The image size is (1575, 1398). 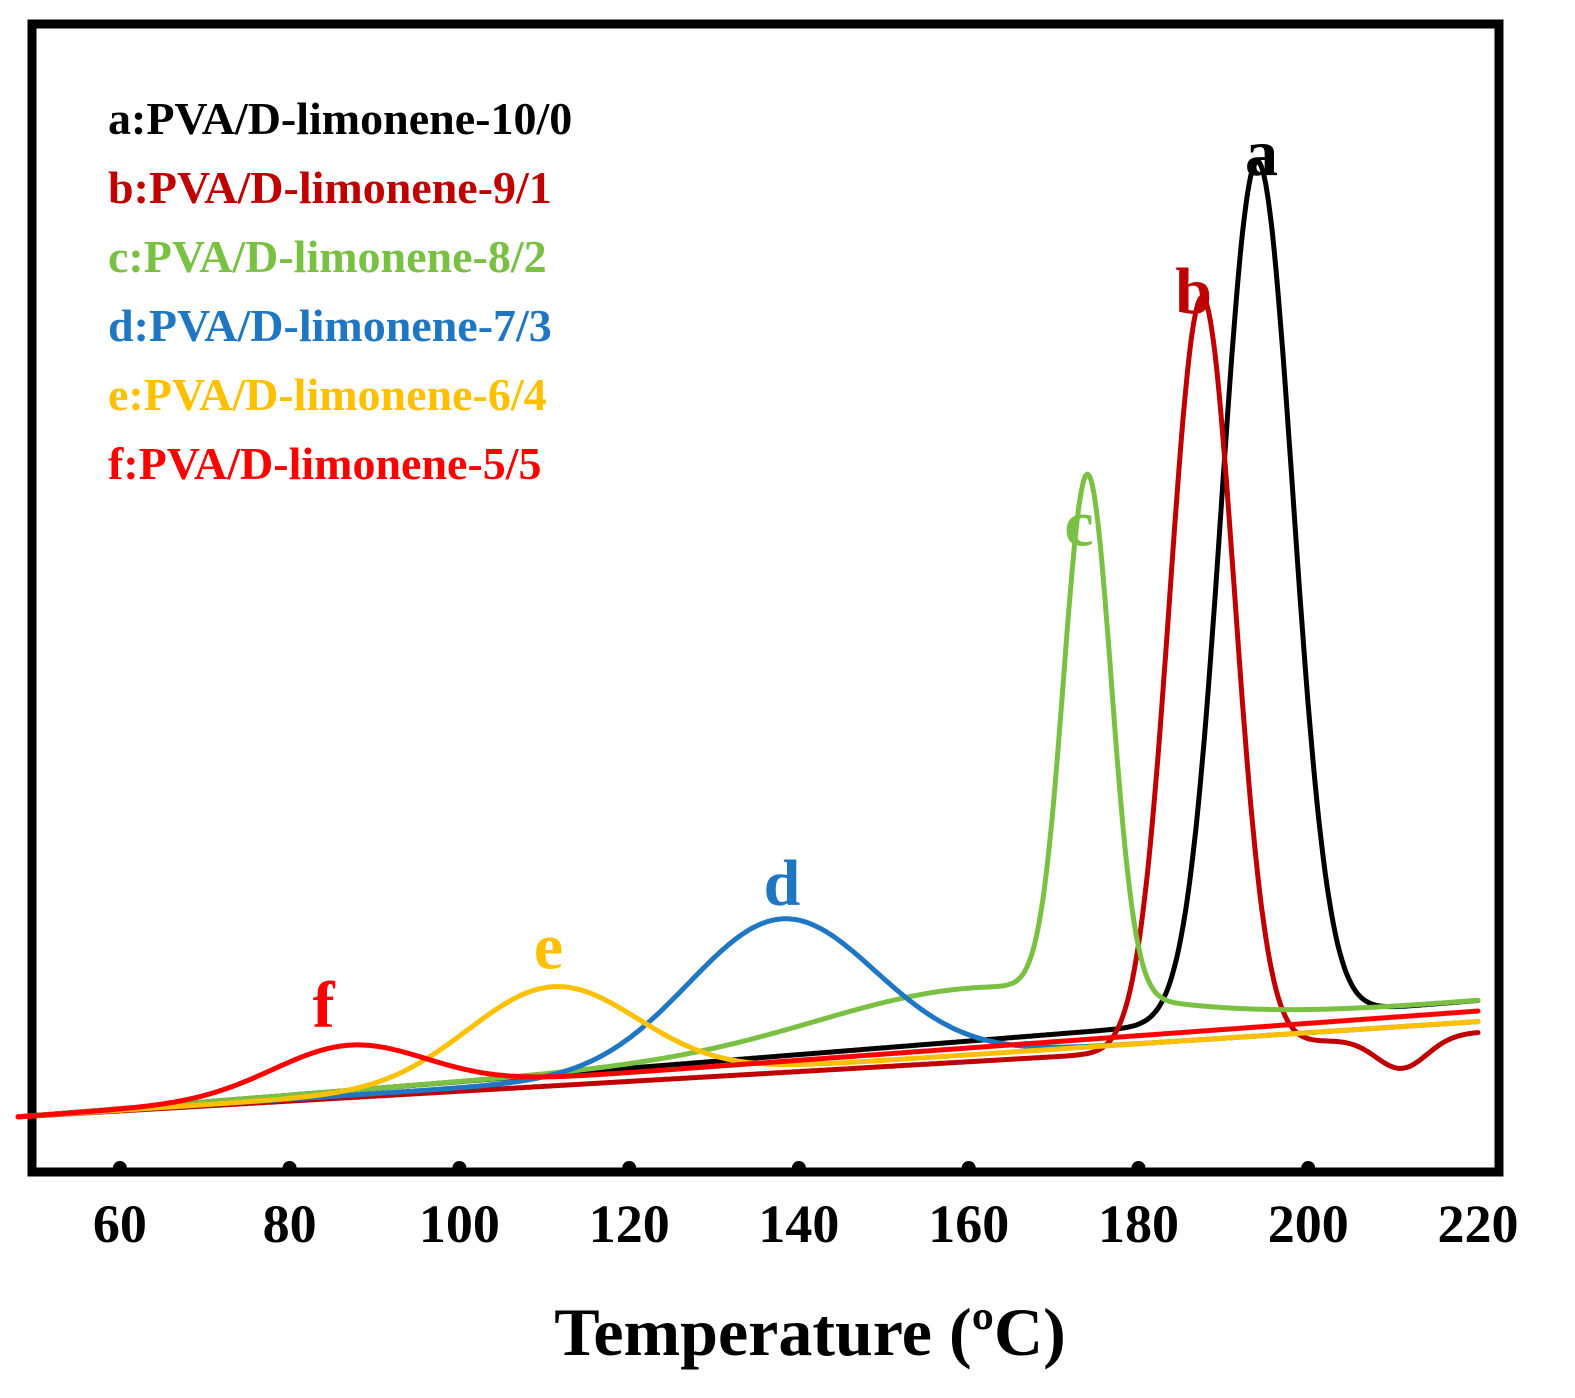 I want to click on x-tick-label: 120, so click(x=629, y=1224).